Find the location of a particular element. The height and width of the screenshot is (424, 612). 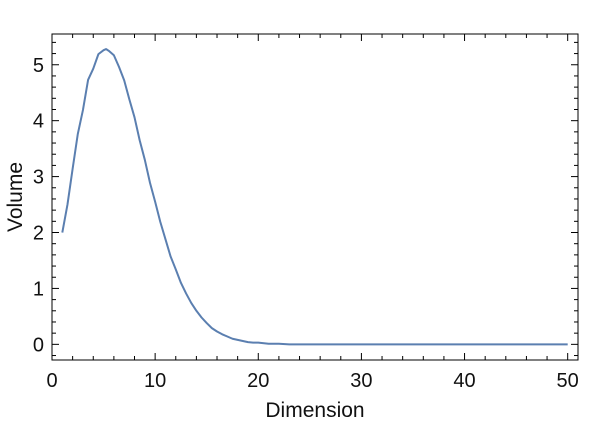

x-tick-label: 50 is located at coordinates (568, 381).